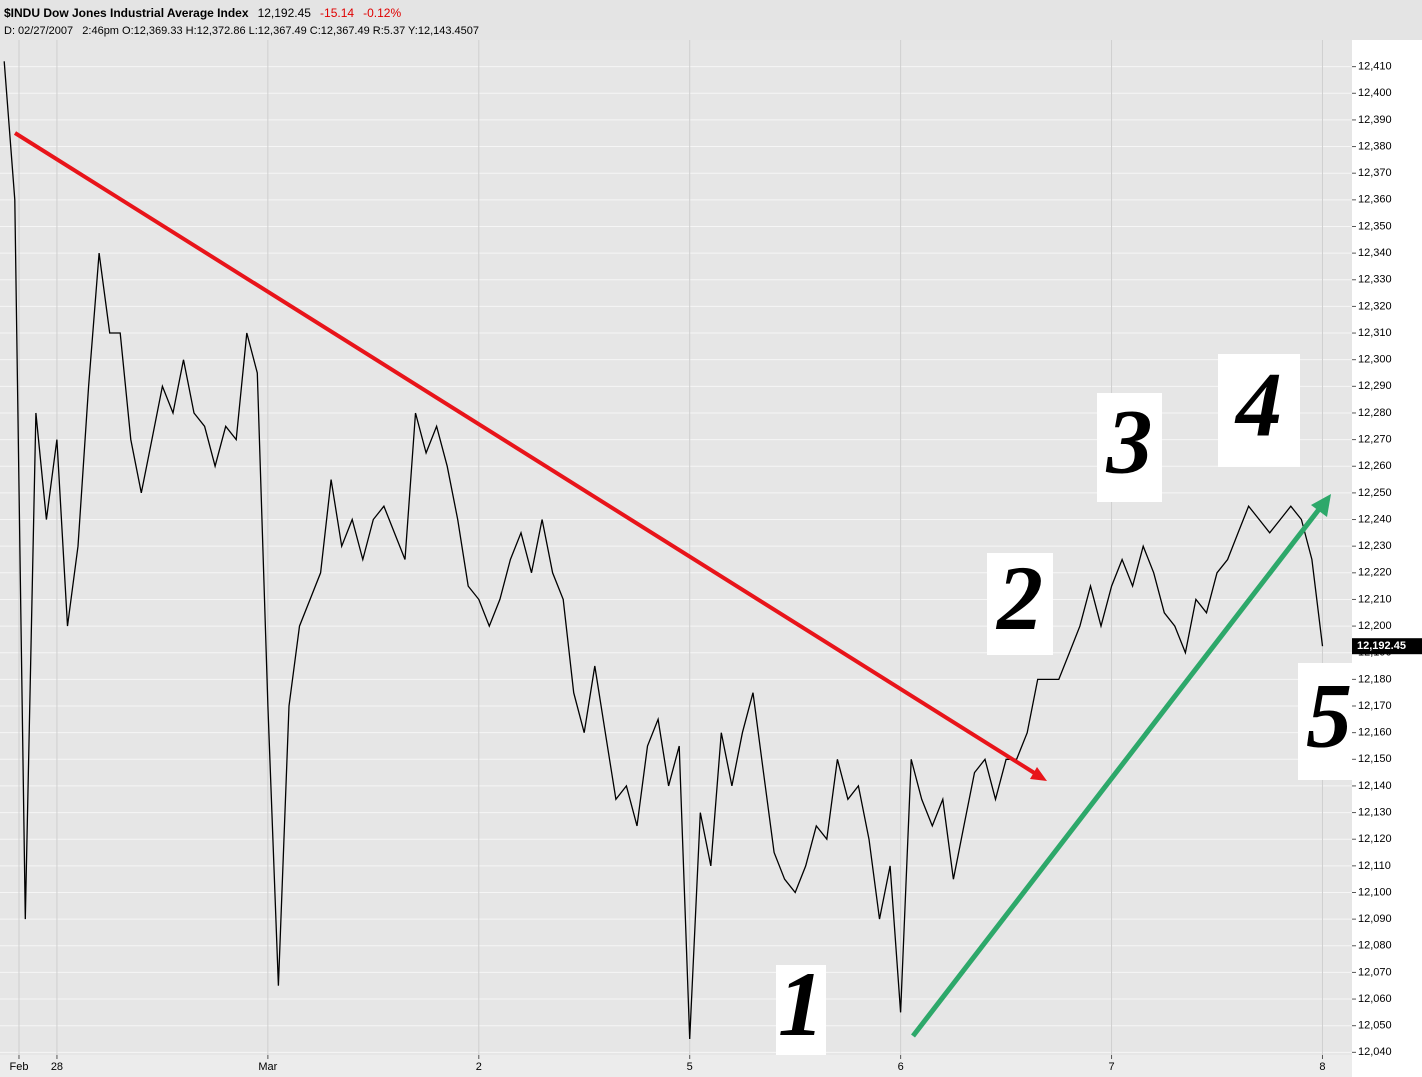 The height and width of the screenshot is (1077, 1422). Describe the element at coordinates (1375, 919) in the screenshot. I see `y-tick-label: 12,090` at that location.